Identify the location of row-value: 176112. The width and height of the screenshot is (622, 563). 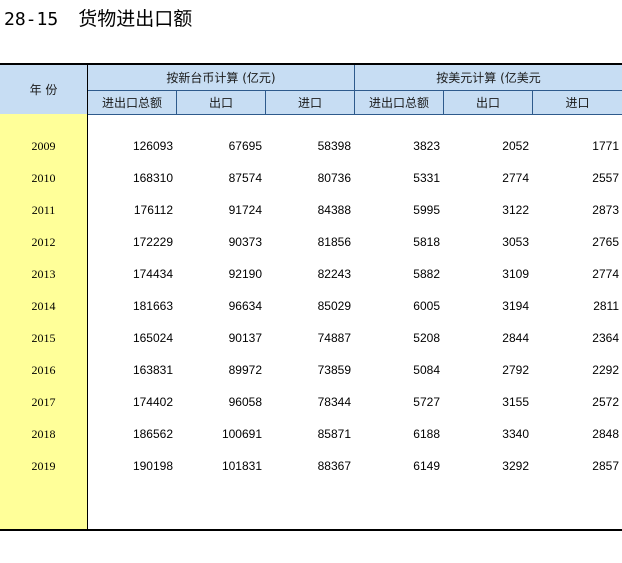
(153, 210).